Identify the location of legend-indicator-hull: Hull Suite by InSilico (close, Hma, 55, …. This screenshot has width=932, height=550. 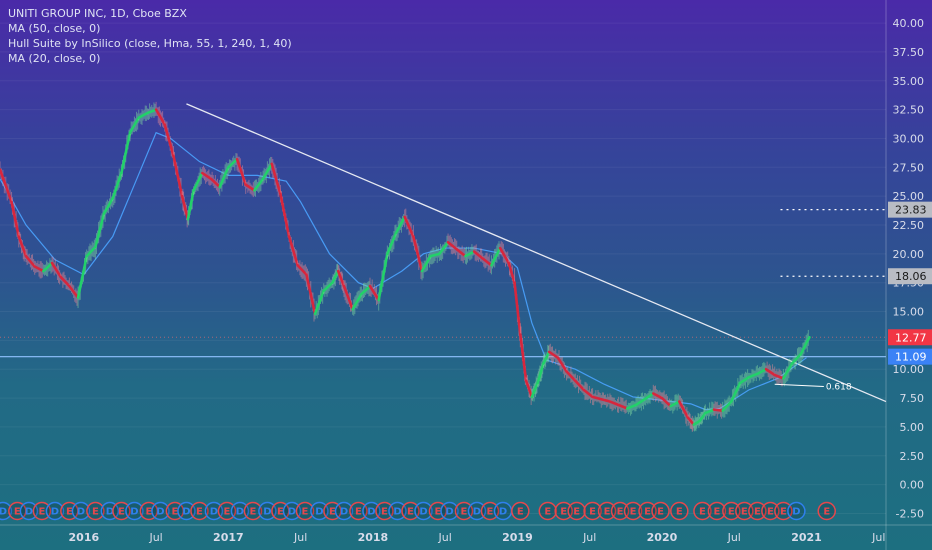
(150, 43).